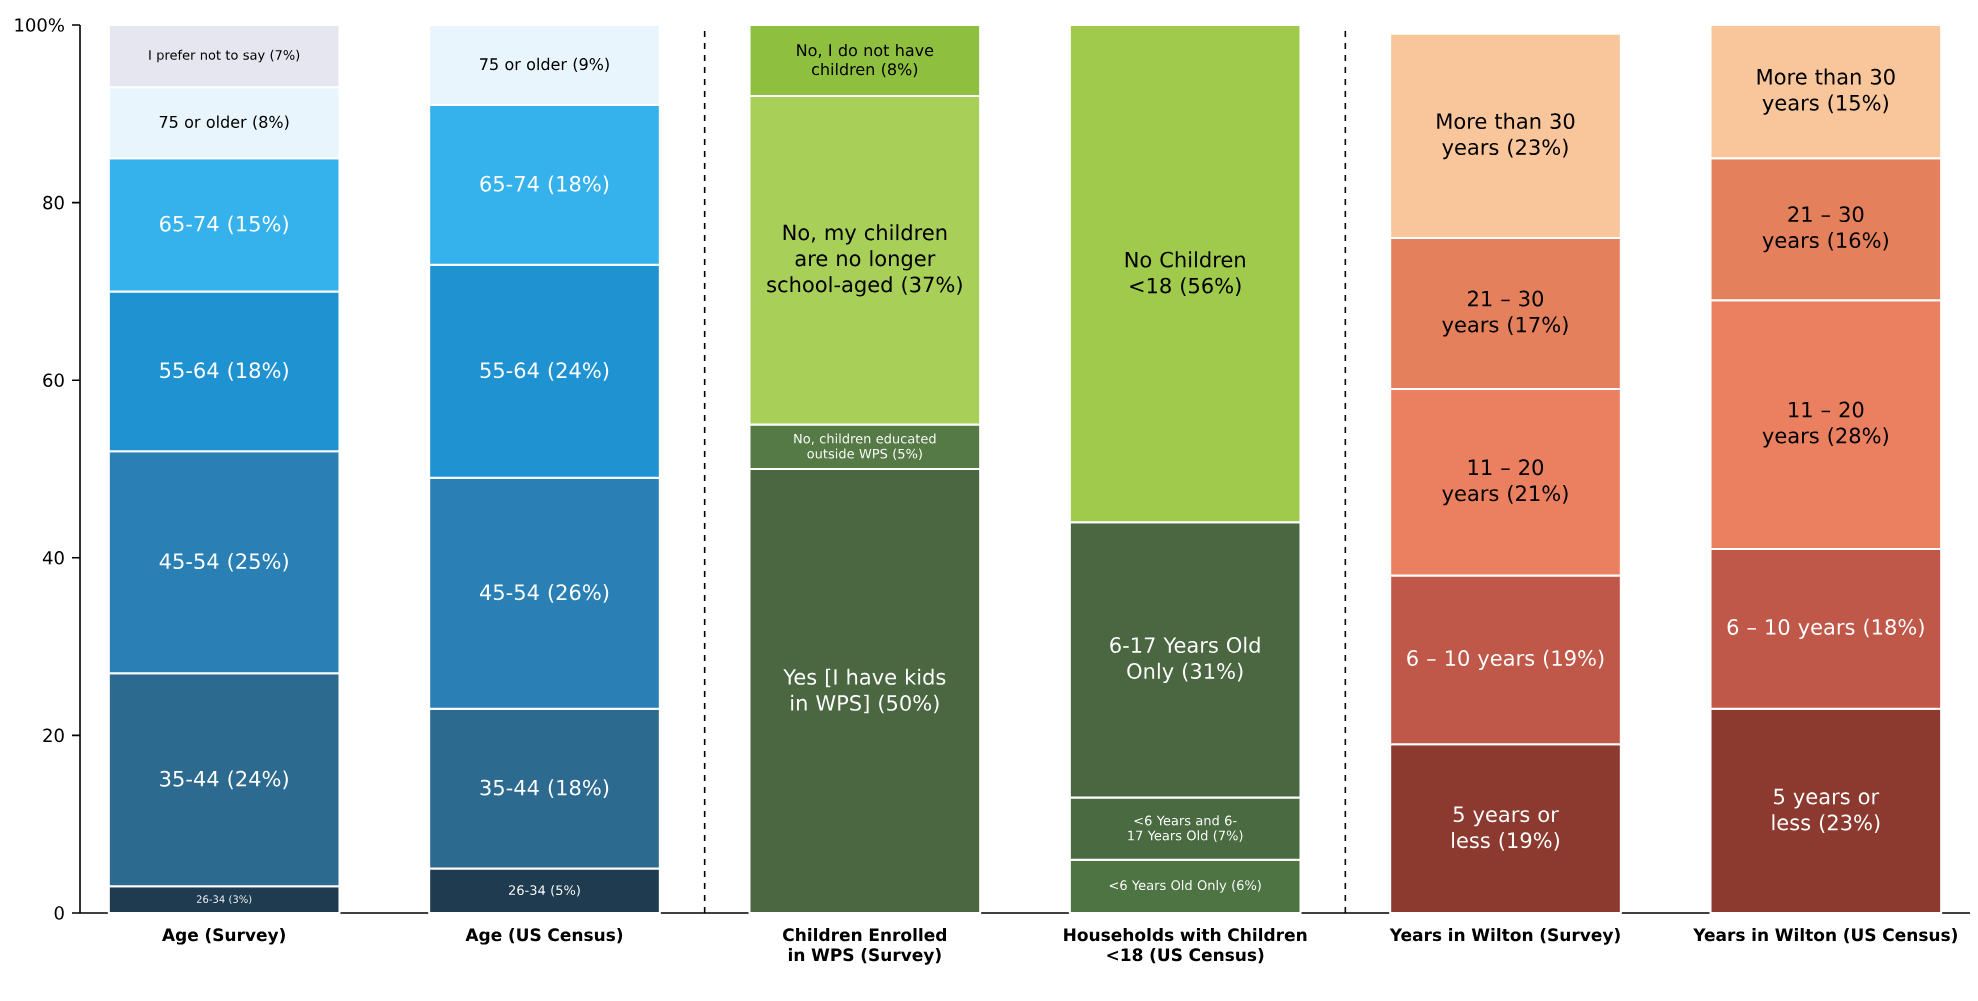  What do you see at coordinates (1506, 136) in the screenshot?
I see `data-label: More than 30 years (23%)` at bounding box center [1506, 136].